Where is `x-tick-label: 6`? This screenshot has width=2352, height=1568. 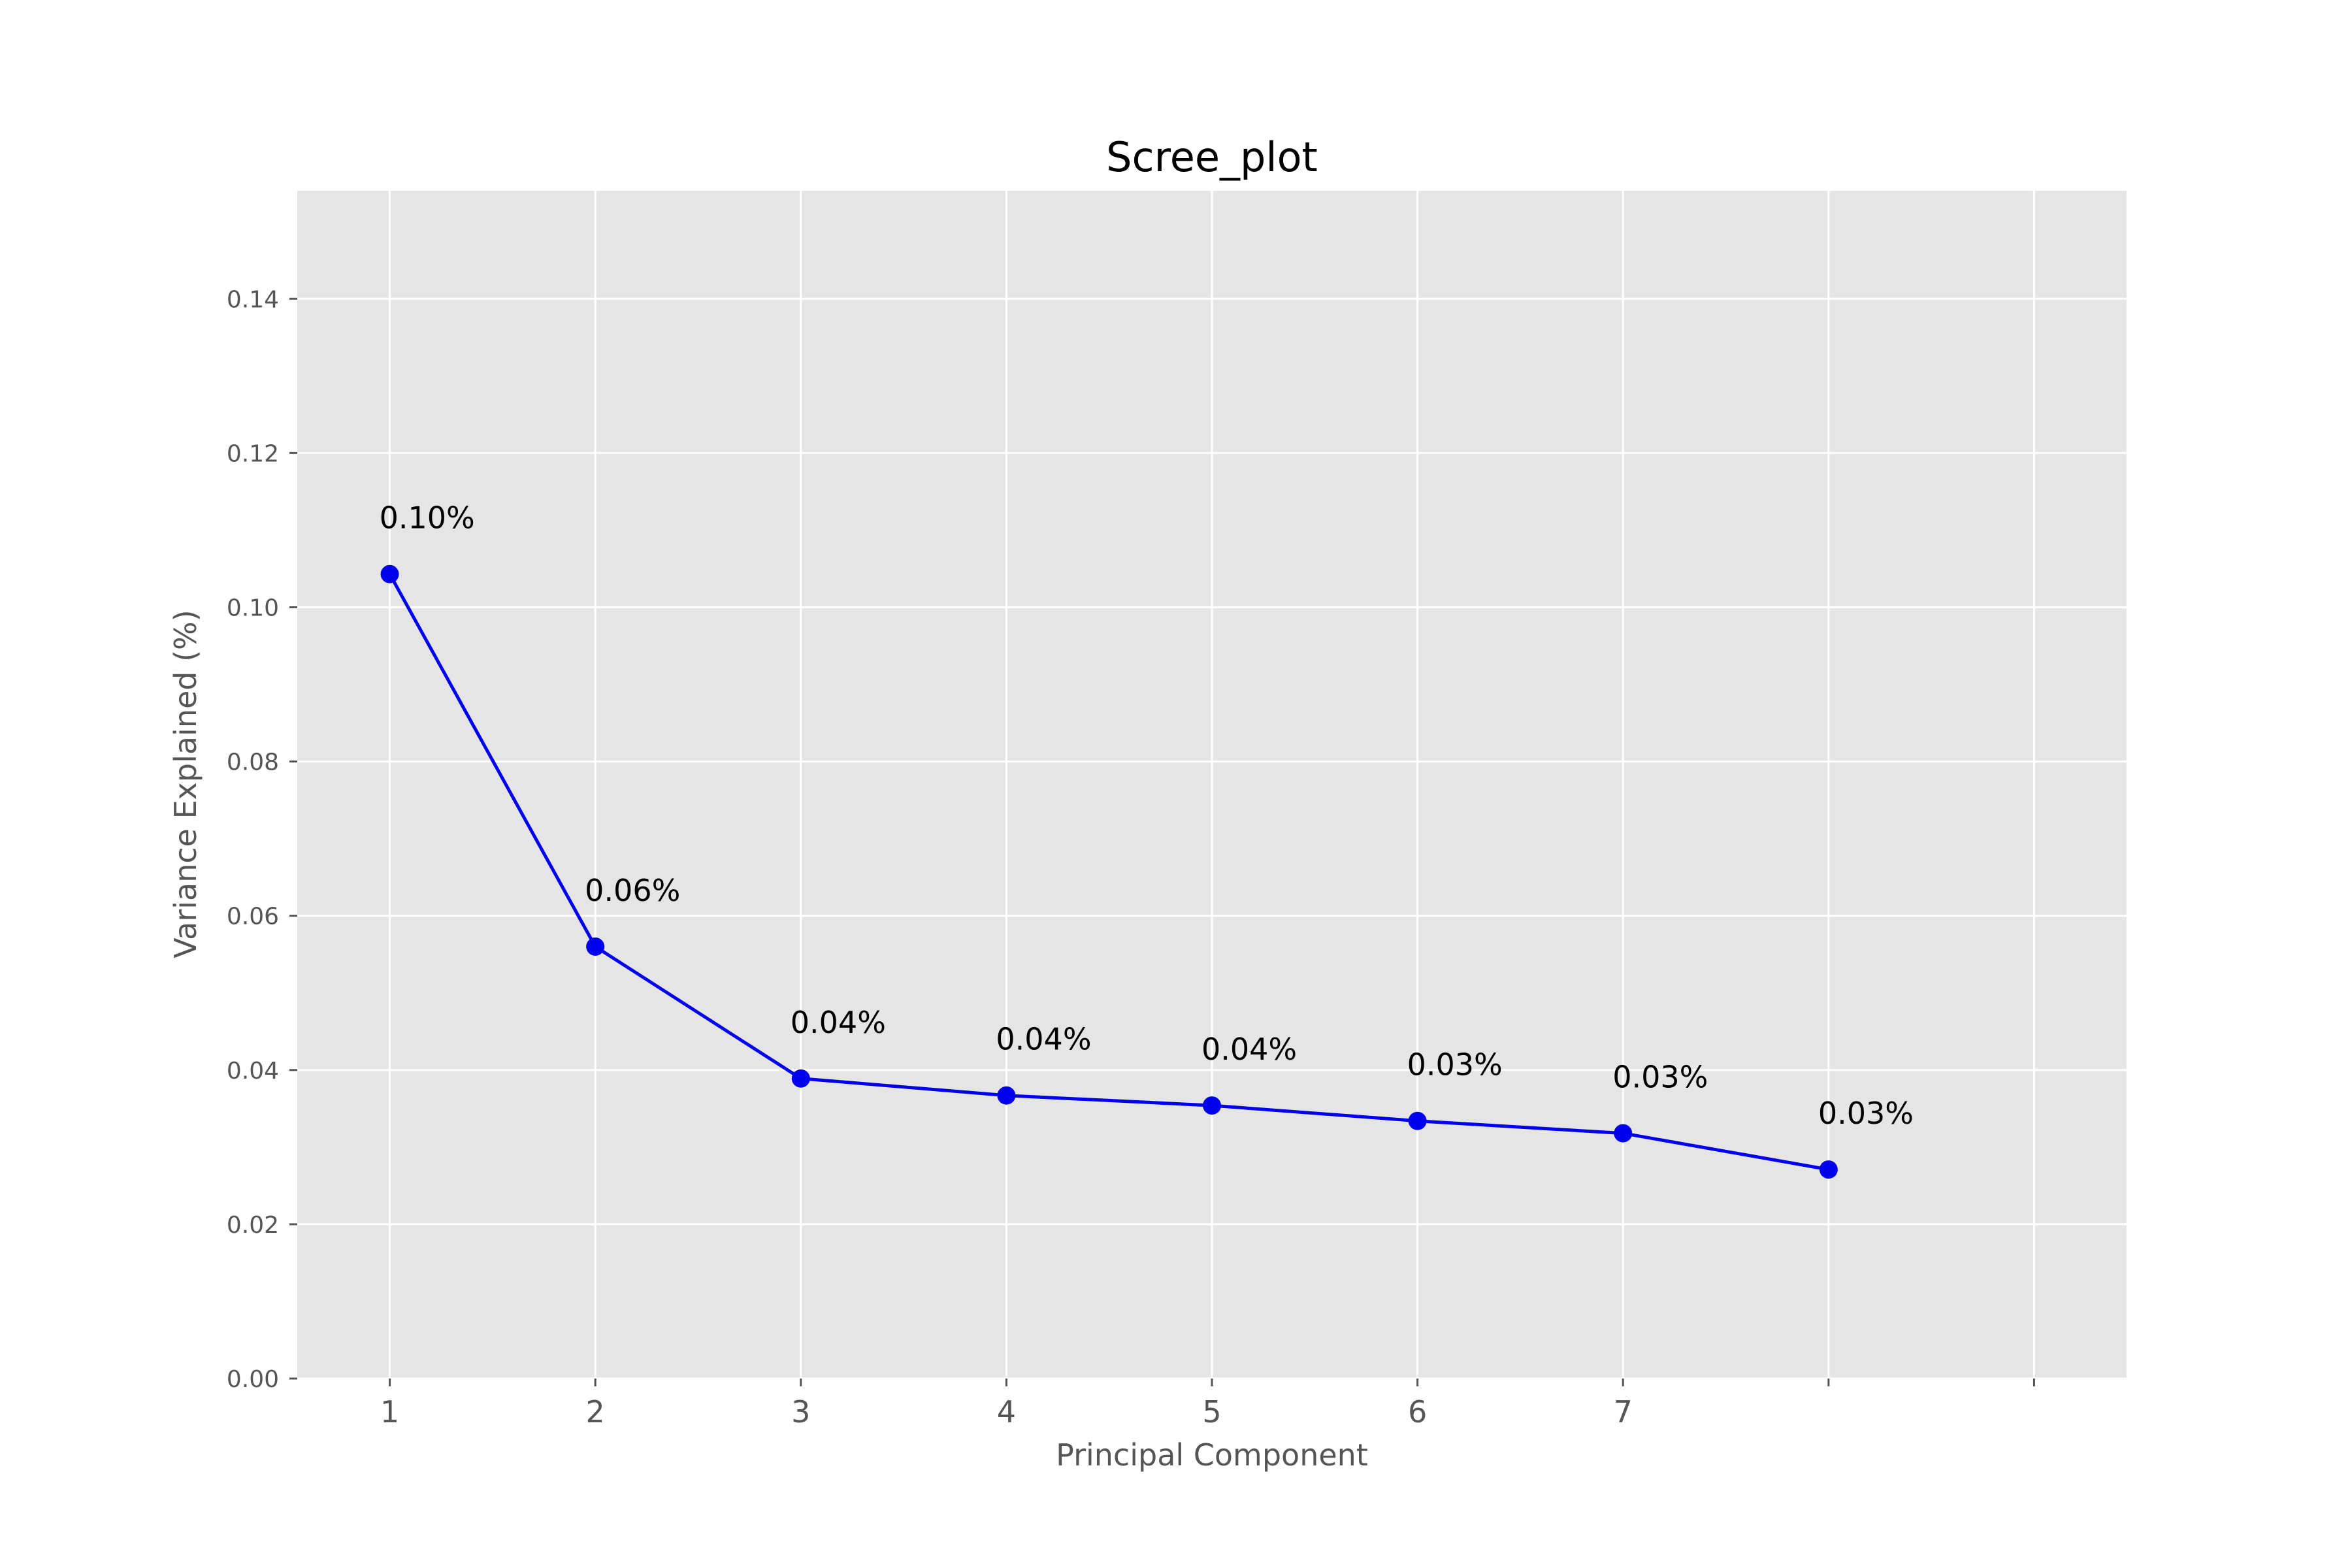 x-tick-label: 6 is located at coordinates (1417, 1411).